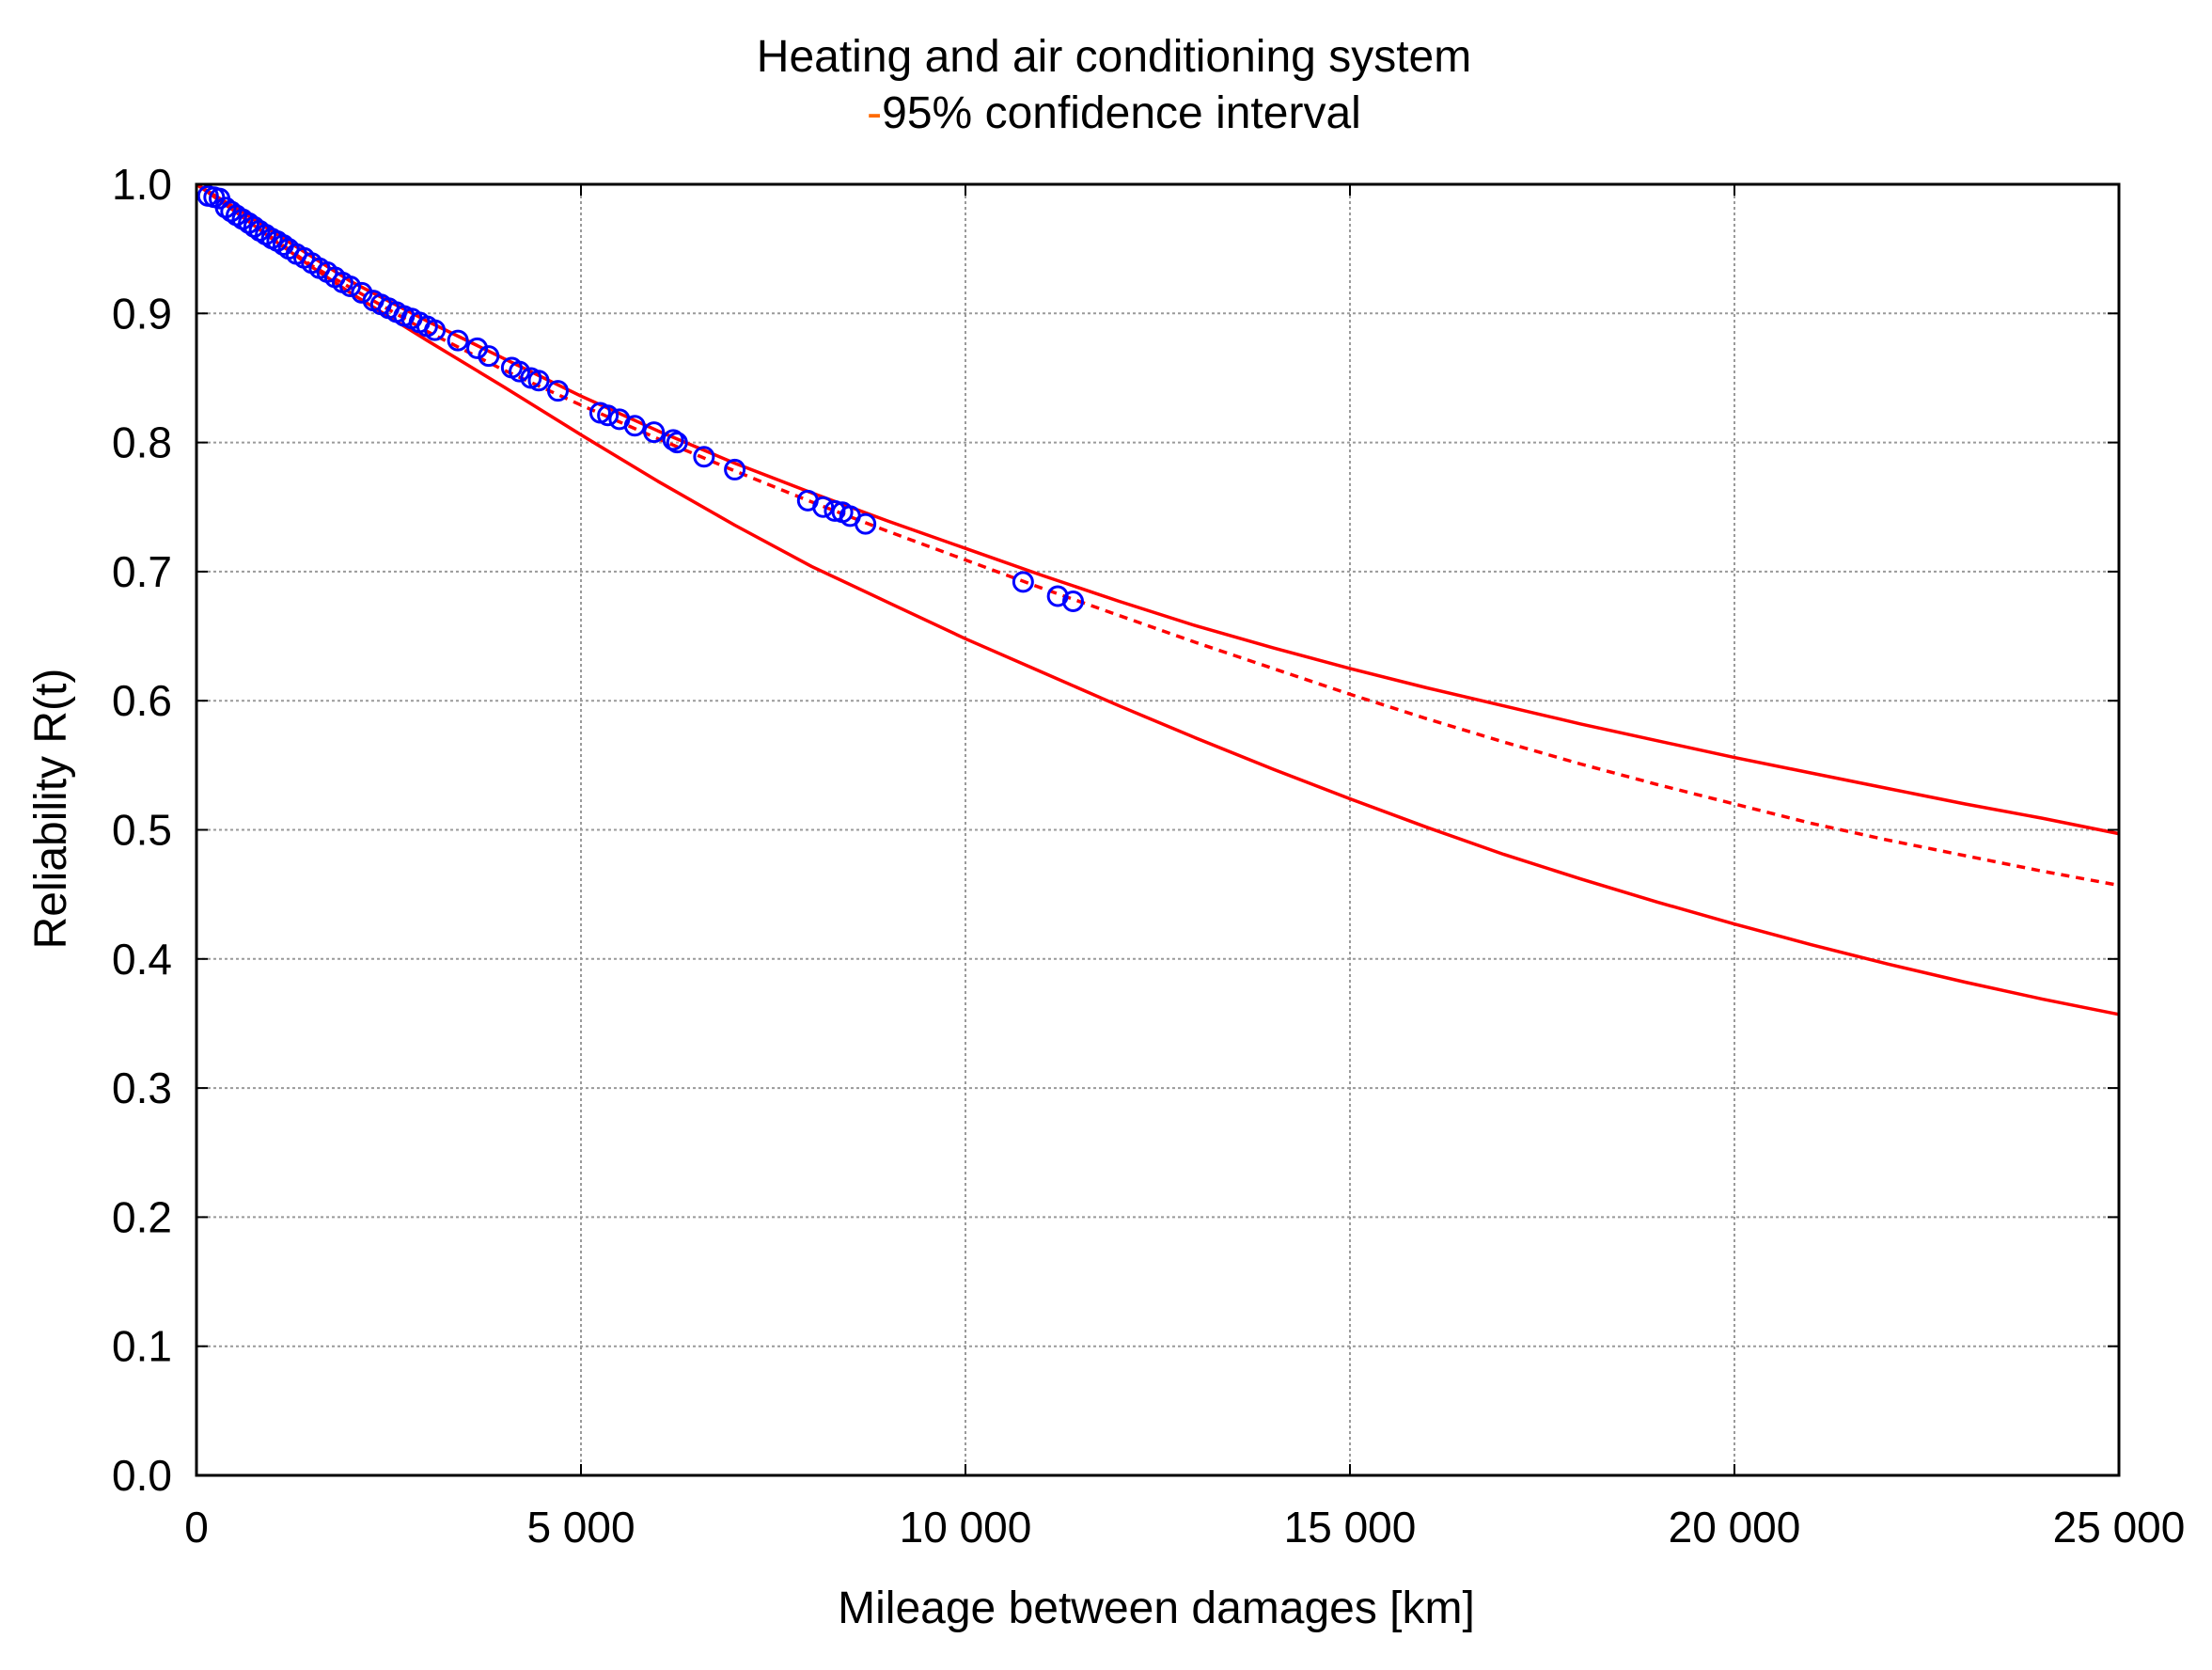 This screenshot has height=1670, width=2212. What do you see at coordinates (142, 1475) in the screenshot?
I see `y-tick-label: 0.0` at bounding box center [142, 1475].